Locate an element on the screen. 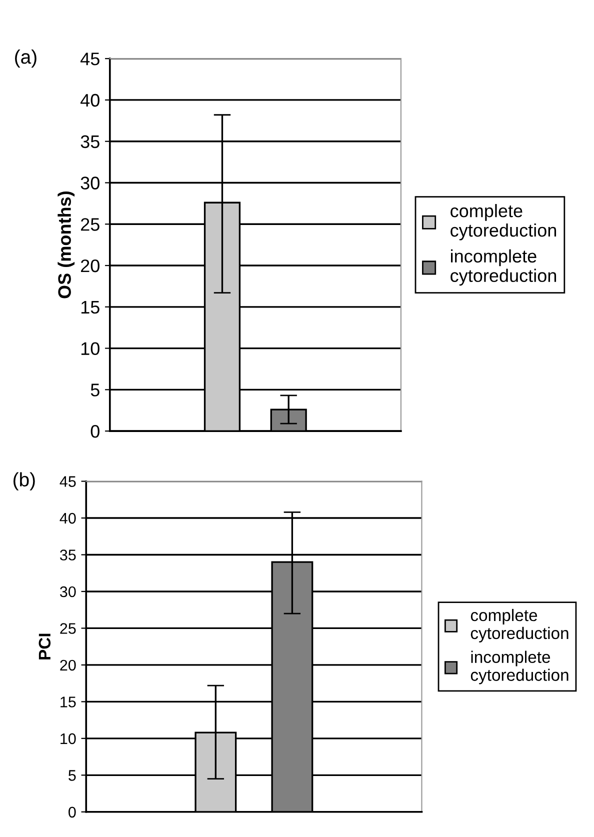 The width and height of the screenshot is (594, 837). text: (a) is located at coordinates (25, 59).